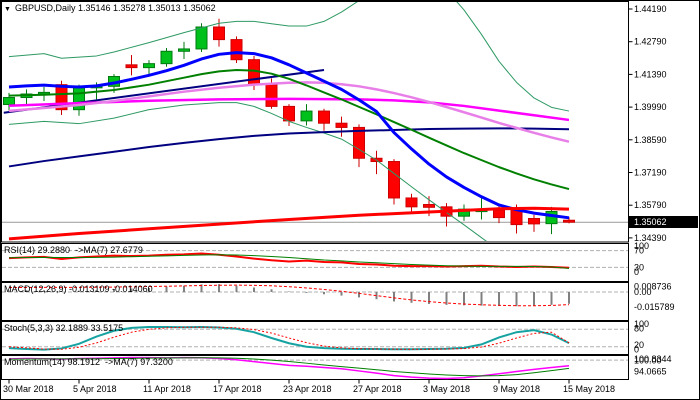 The width and height of the screenshot is (700, 400). Describe the element at coordinates (45, 8) in the screenshot. I see `symbol-timeframe-label: GBPUSD,Daily` at that location.